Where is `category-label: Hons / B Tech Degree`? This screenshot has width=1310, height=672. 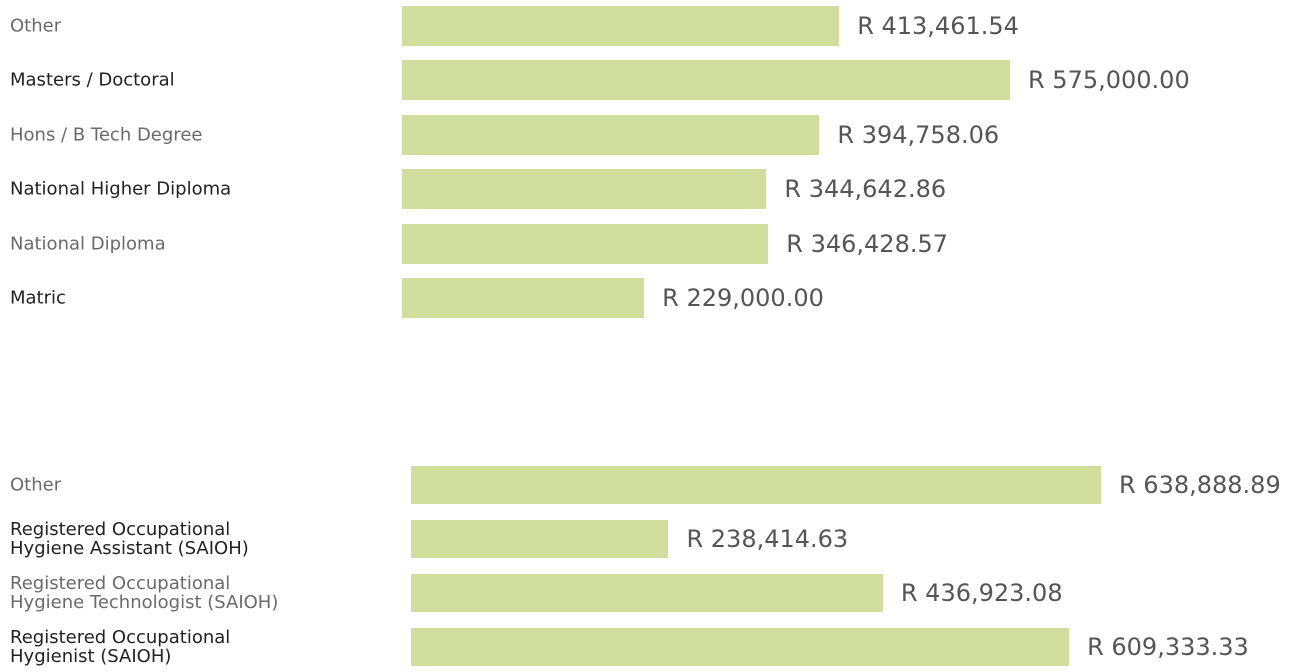
category-label: Hons / B Tech Degree is located at coordinates (106, 135).